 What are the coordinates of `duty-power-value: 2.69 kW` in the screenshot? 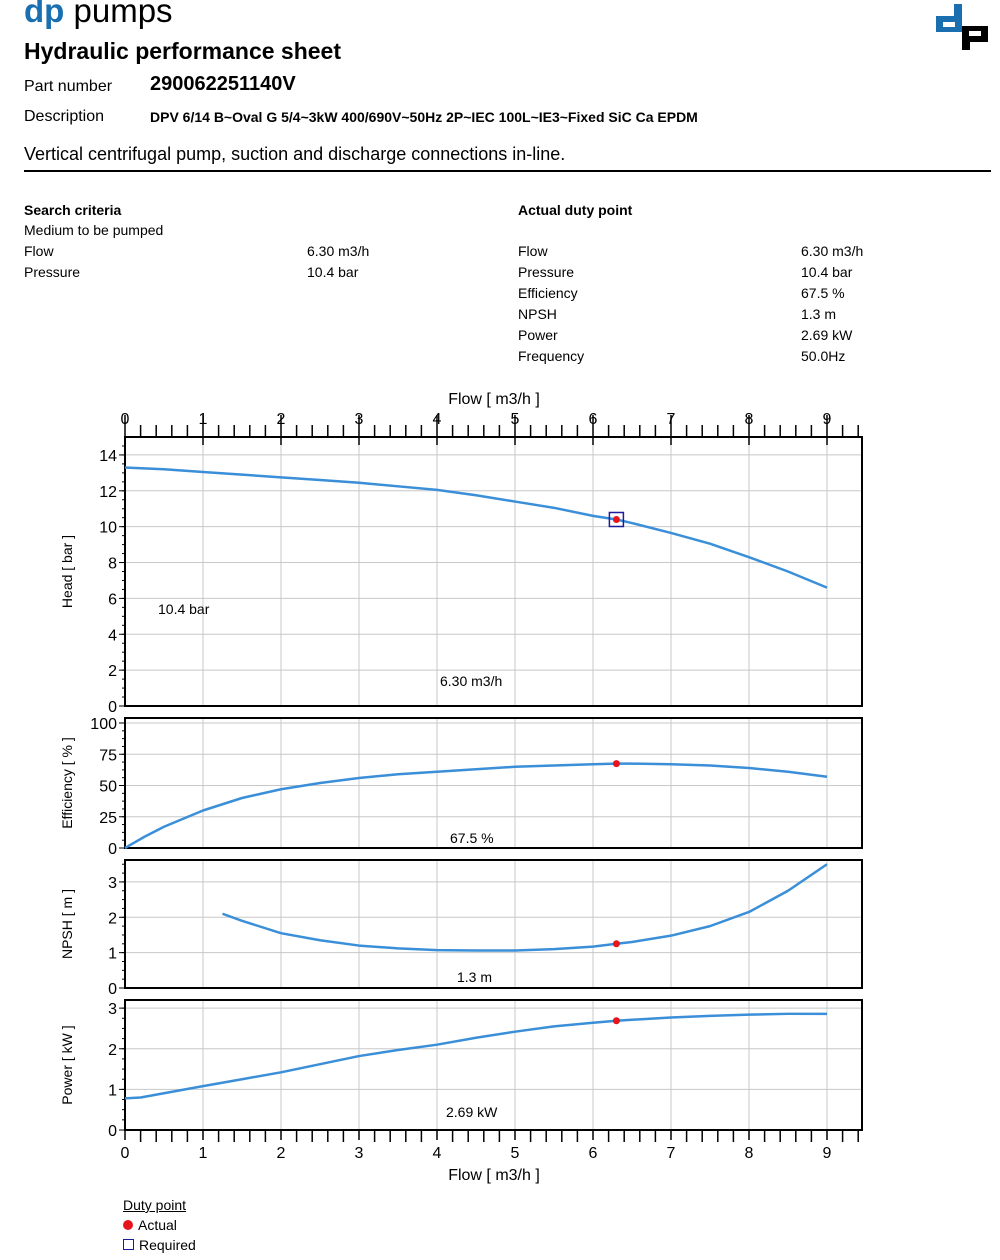 It's located at (827, 335).